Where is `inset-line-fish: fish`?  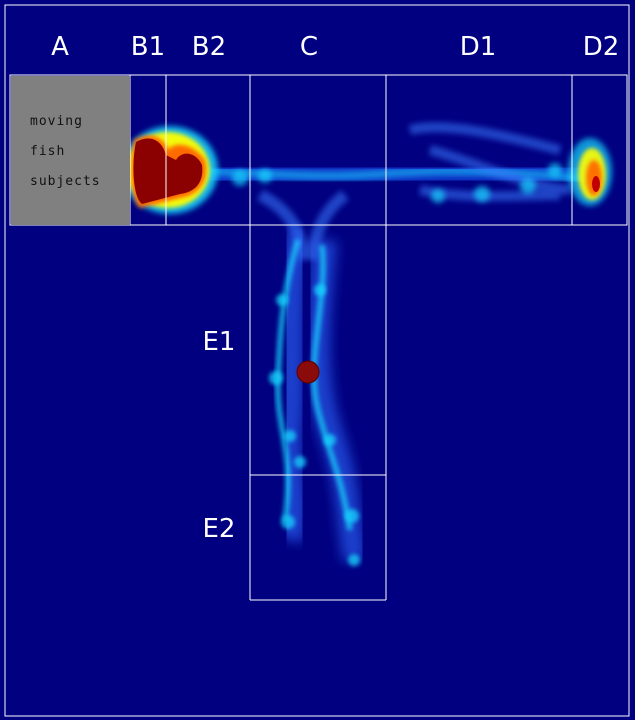 inset-line-fish: fish is located at coordinates (47, 151).